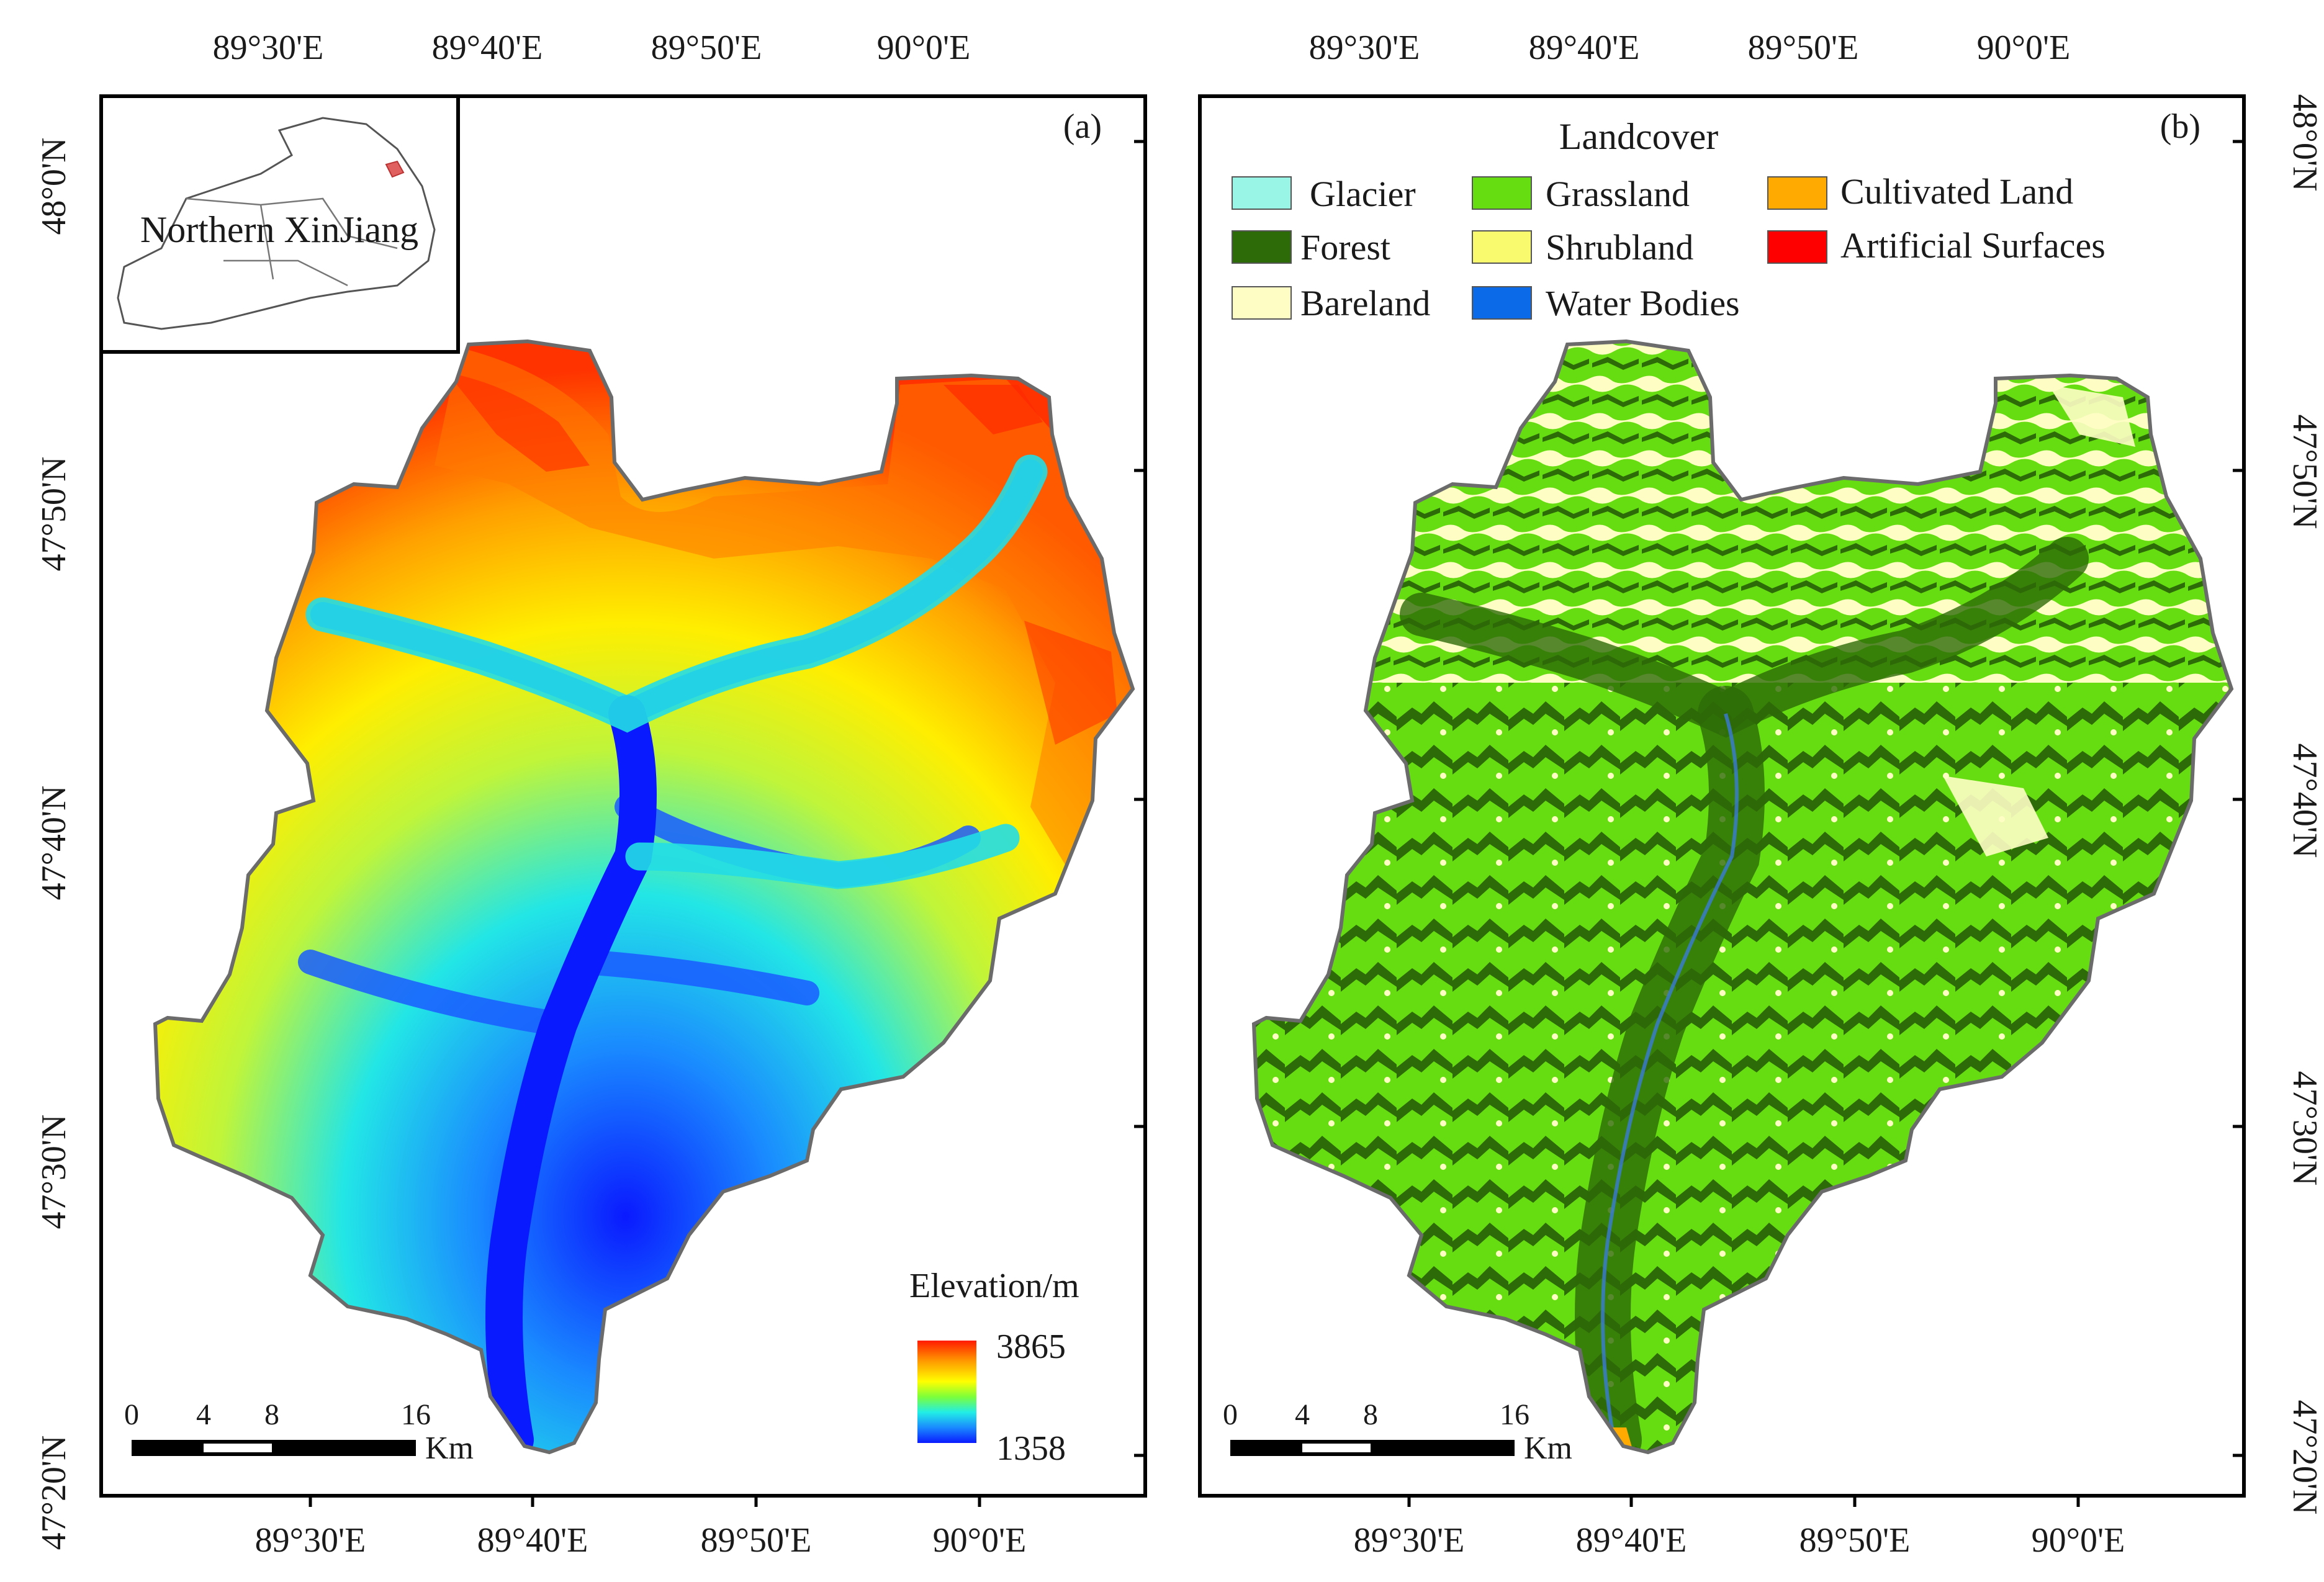 Image resolution: width=2324 pixels, height=1582 pixels. What do you see at coordinates (2024, 48) in the screenshot?
I see `b-top-lon-4: 90°0'E` at bounding box center [2024, 48].